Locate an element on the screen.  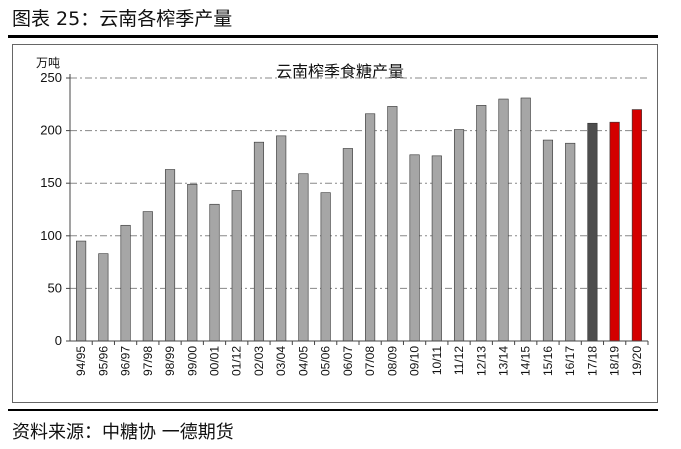
x-tick-label: 94/95 is located at coordinates (81, 361).